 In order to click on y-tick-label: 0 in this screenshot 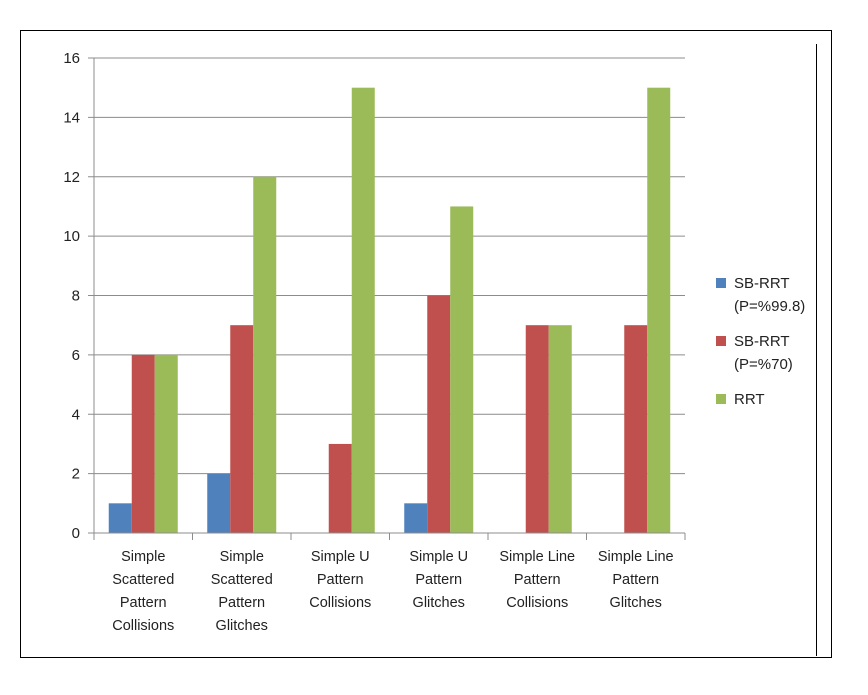, I will do `click(76, 533)`.